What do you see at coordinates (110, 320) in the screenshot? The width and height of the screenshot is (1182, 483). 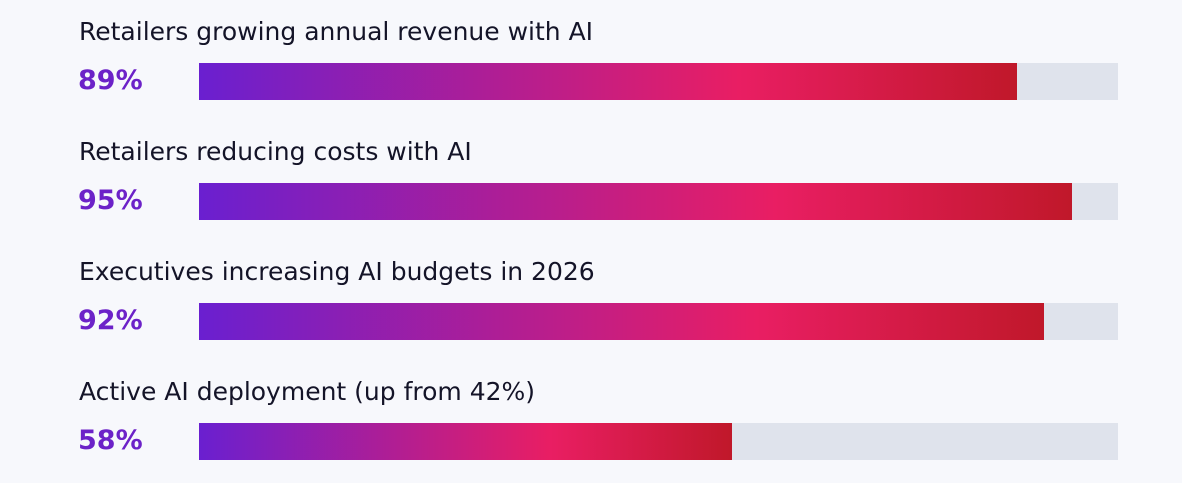 I see `value-label: 92%` at bounding box center [110, 320].